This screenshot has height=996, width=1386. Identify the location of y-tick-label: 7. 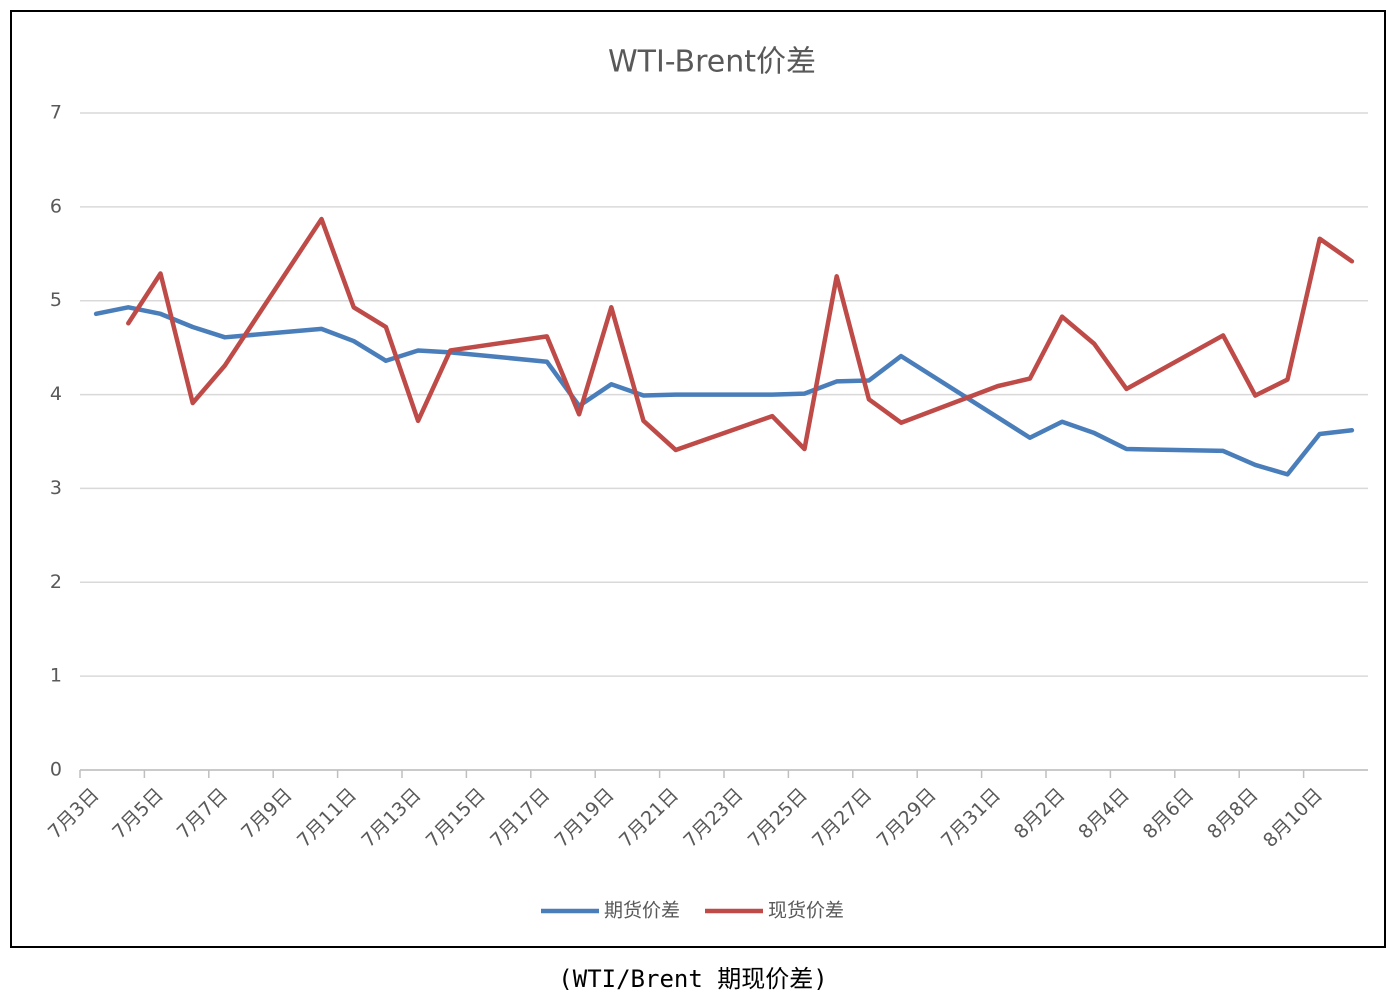
(56, 113).